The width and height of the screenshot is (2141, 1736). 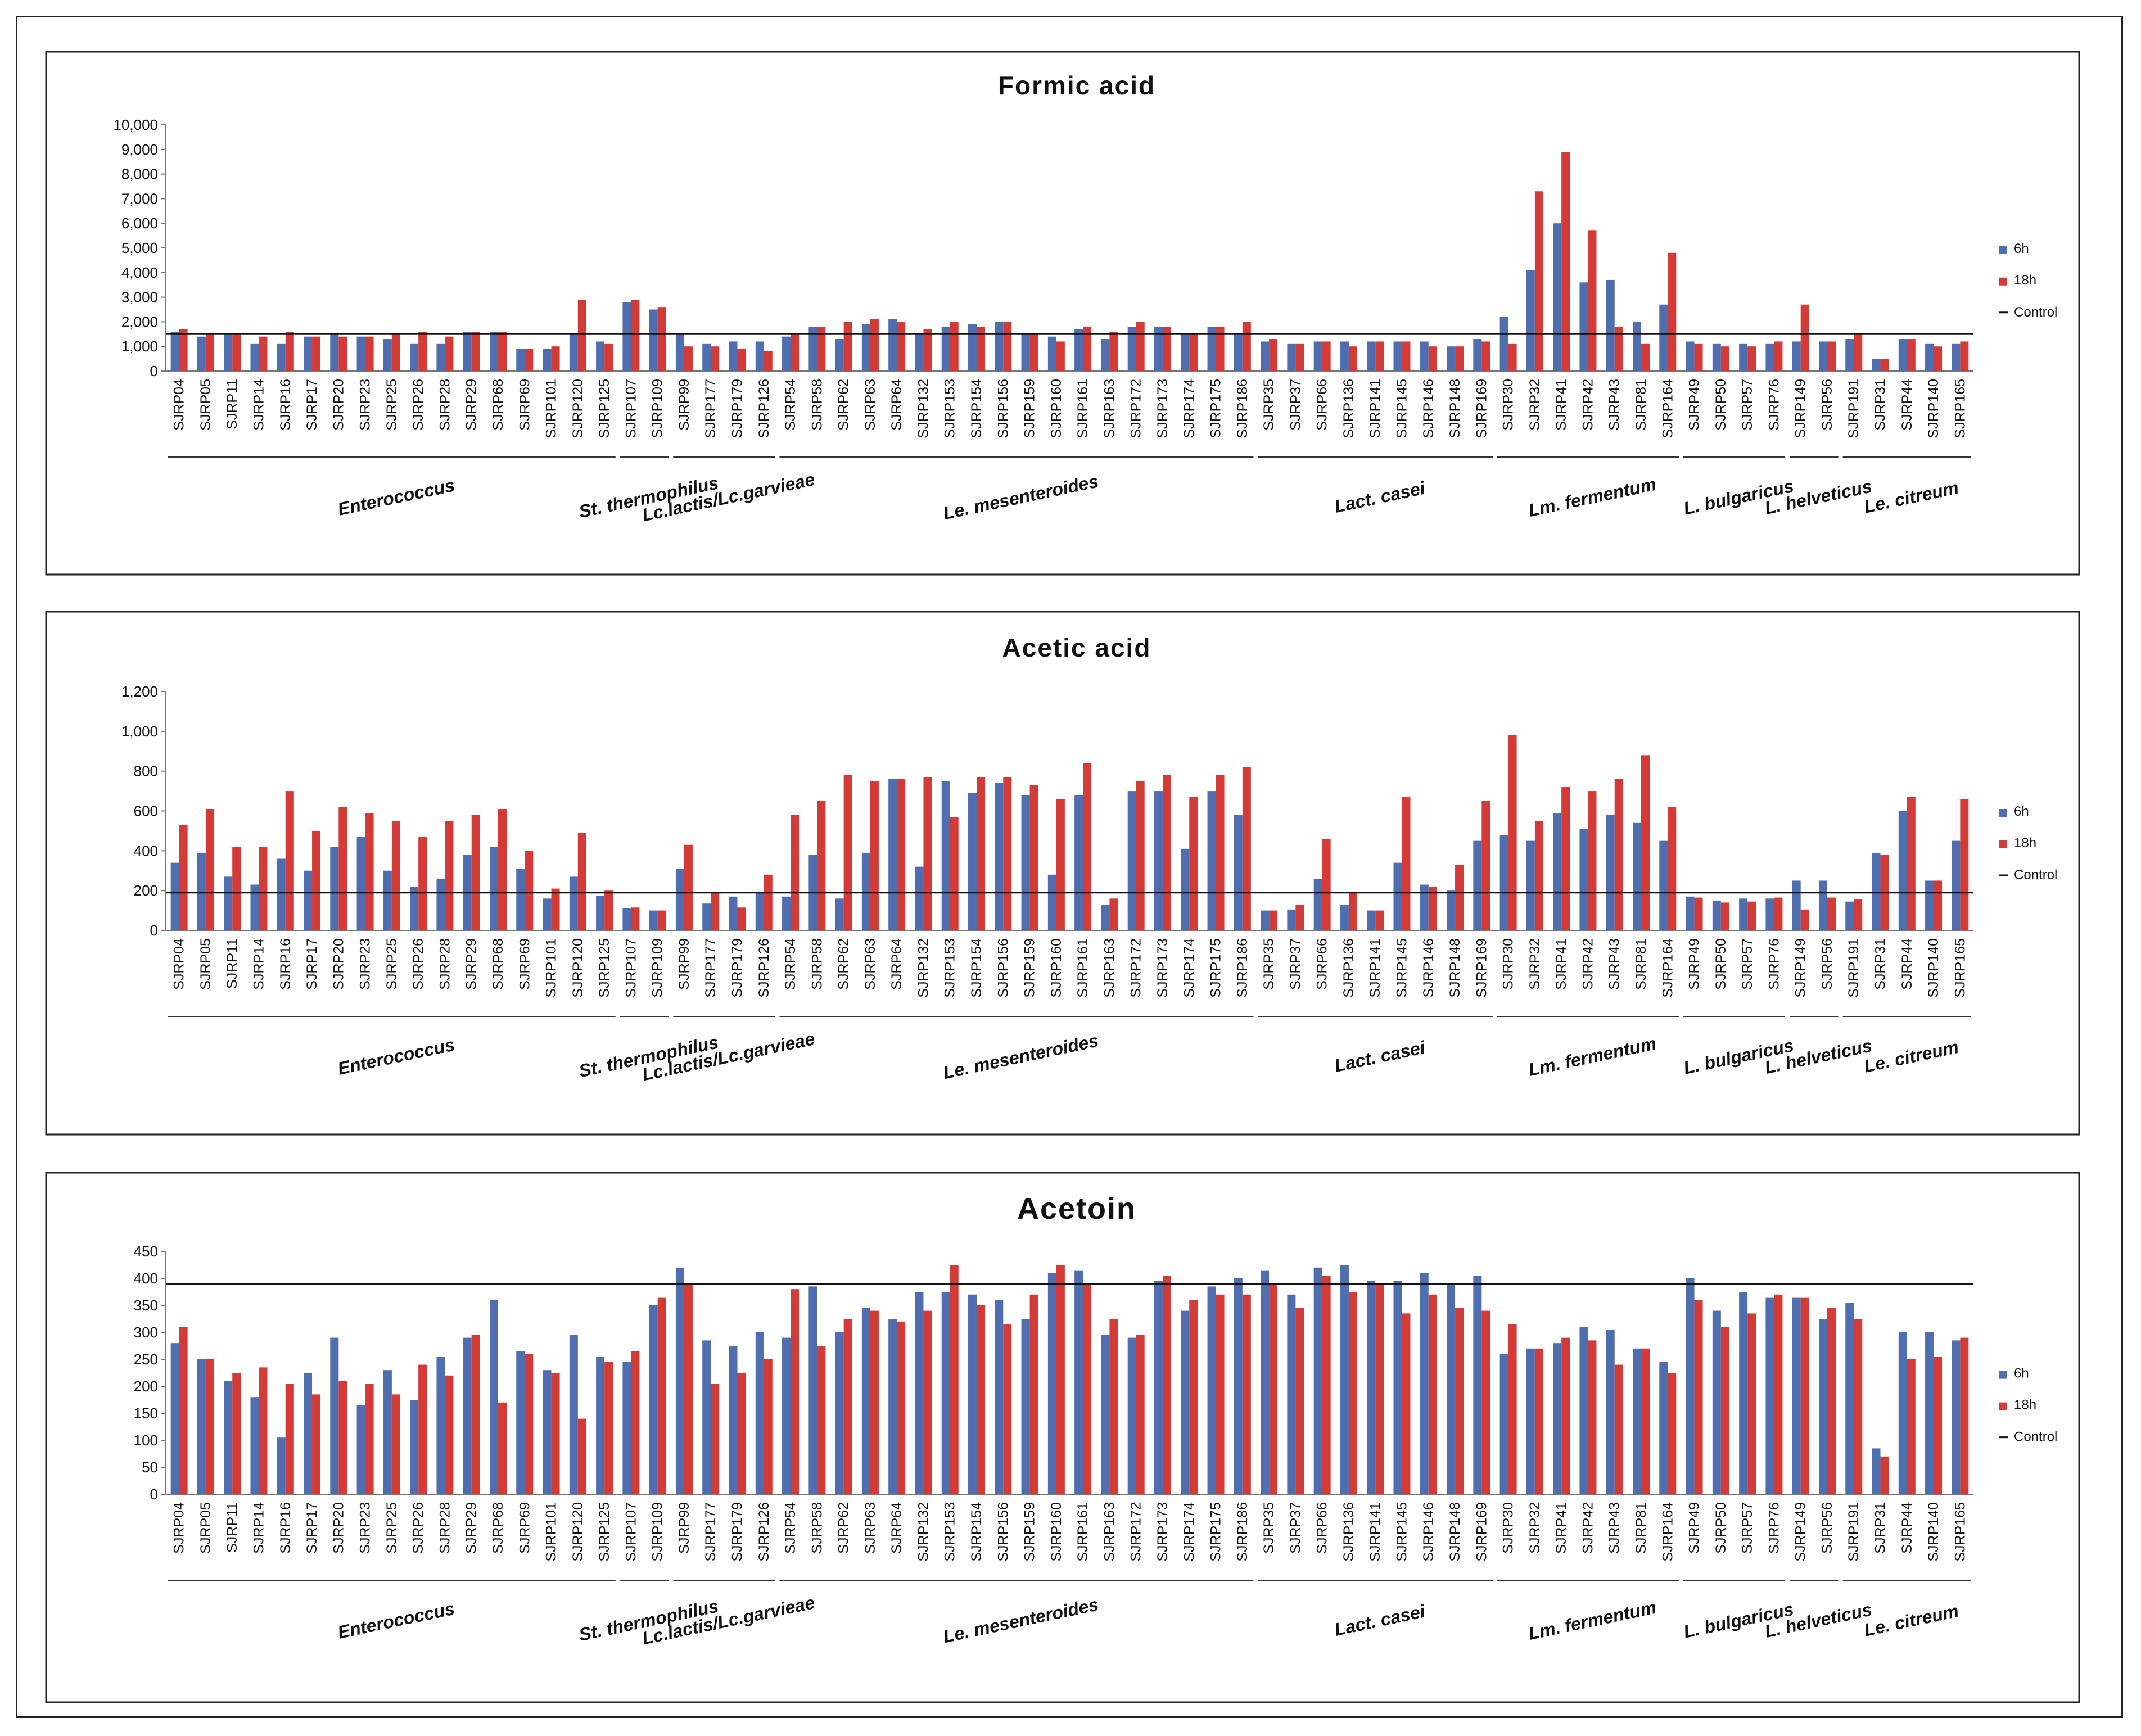 What do you see at coordinates (764, 1532) in the screenshot?
I see `x-tick-label: SJRP126` at bounding box center [764, 1532].